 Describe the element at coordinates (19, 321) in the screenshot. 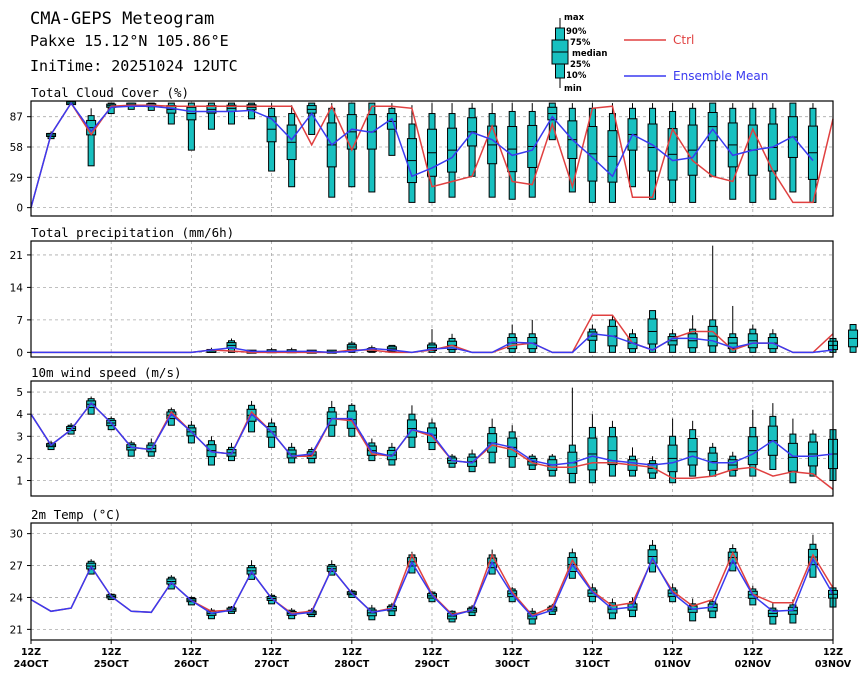

I see `y-tick-label: 7` at that location.